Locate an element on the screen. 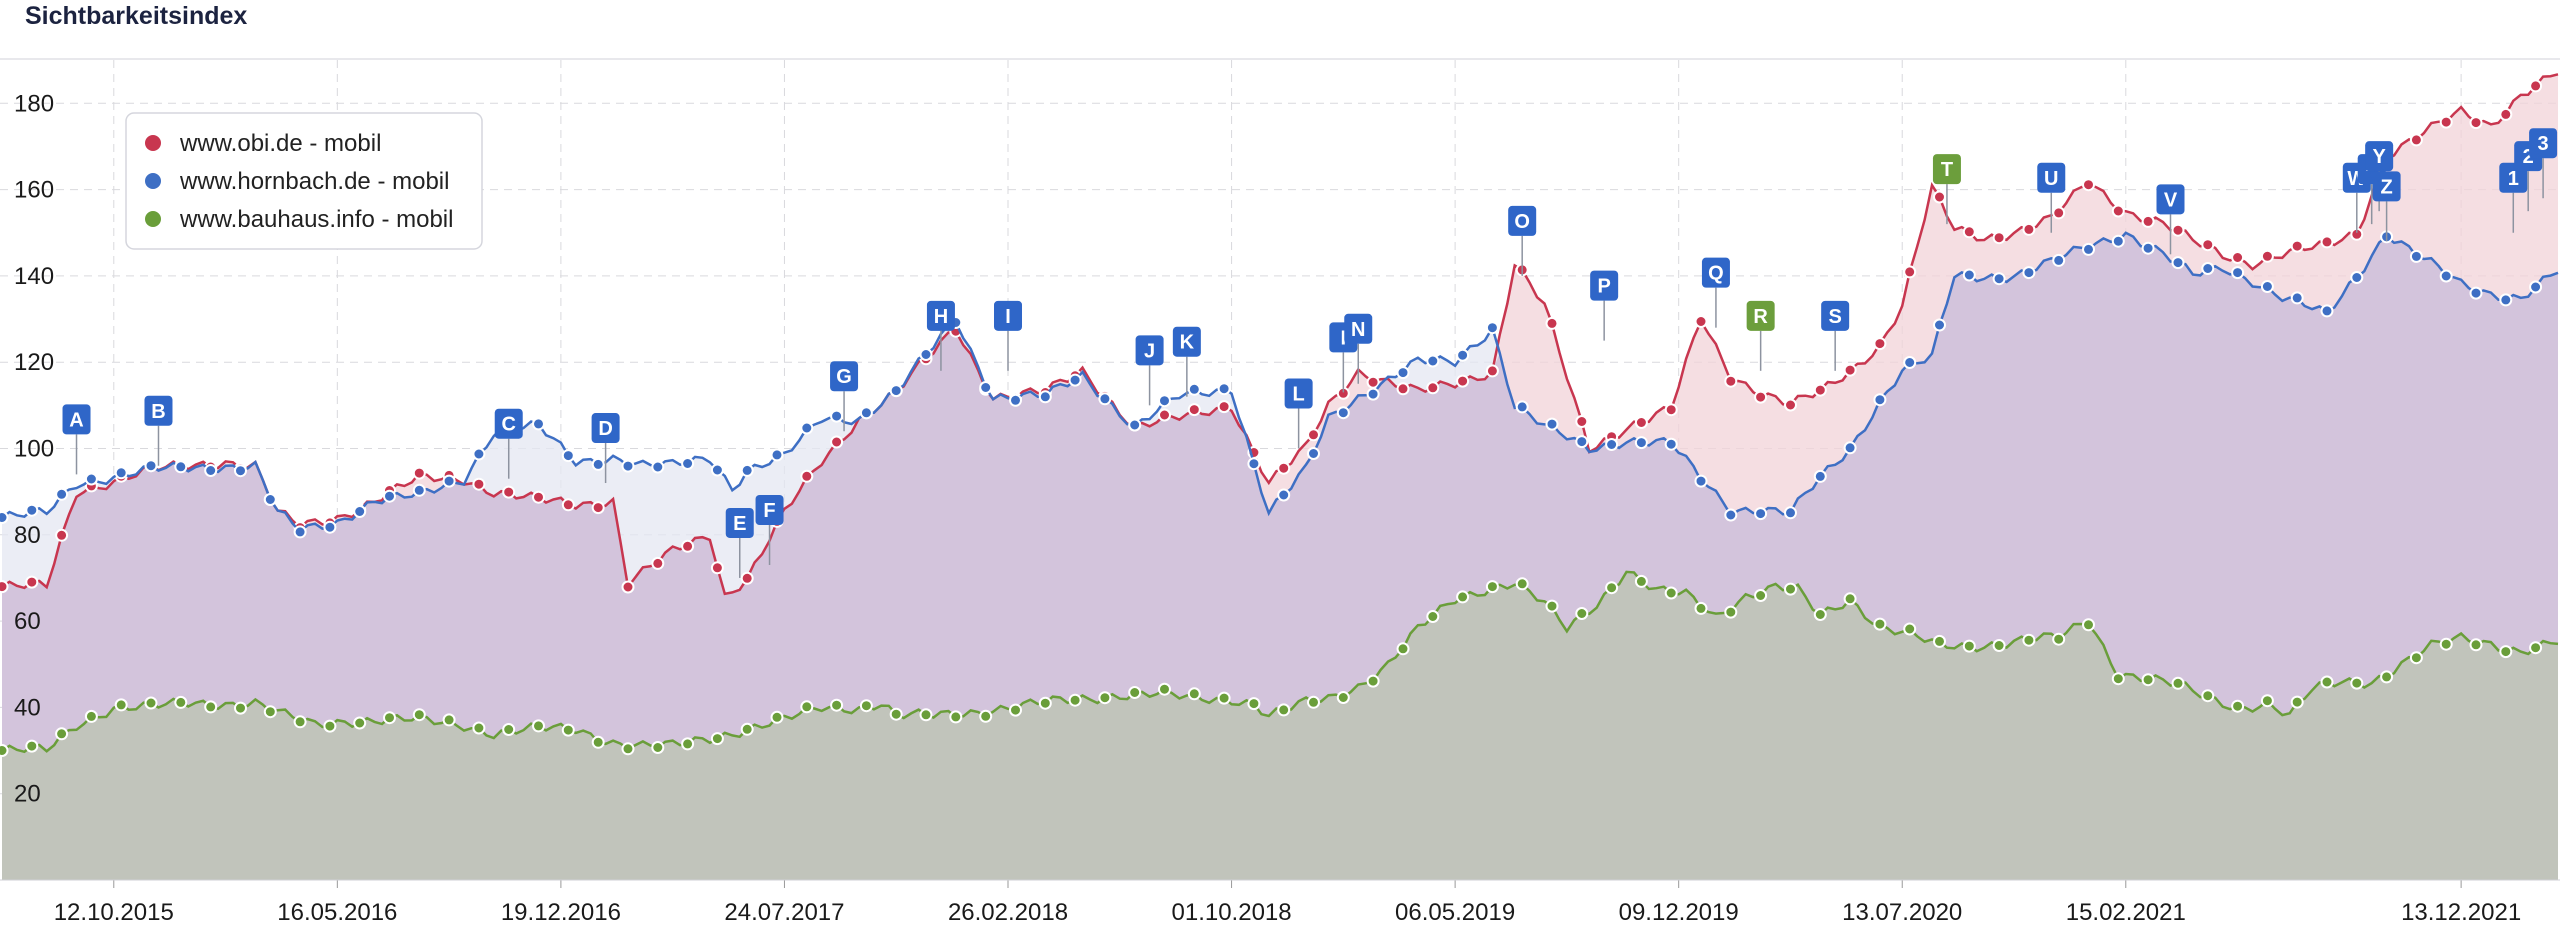  y-tick-label: 80 is located at coordinates (27, 535).